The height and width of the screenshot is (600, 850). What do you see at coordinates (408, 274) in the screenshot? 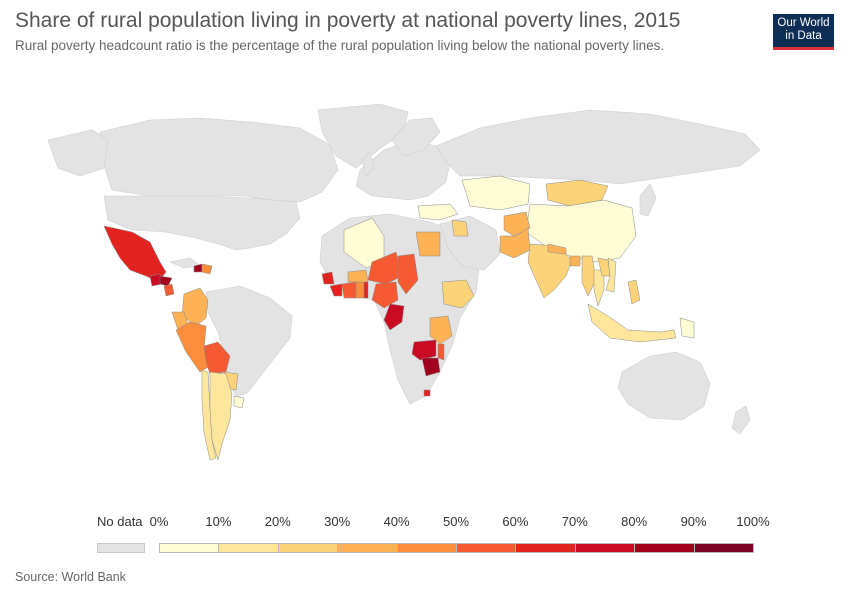
I see `map-region-chad: Chad` at bounding box center [408, 274].